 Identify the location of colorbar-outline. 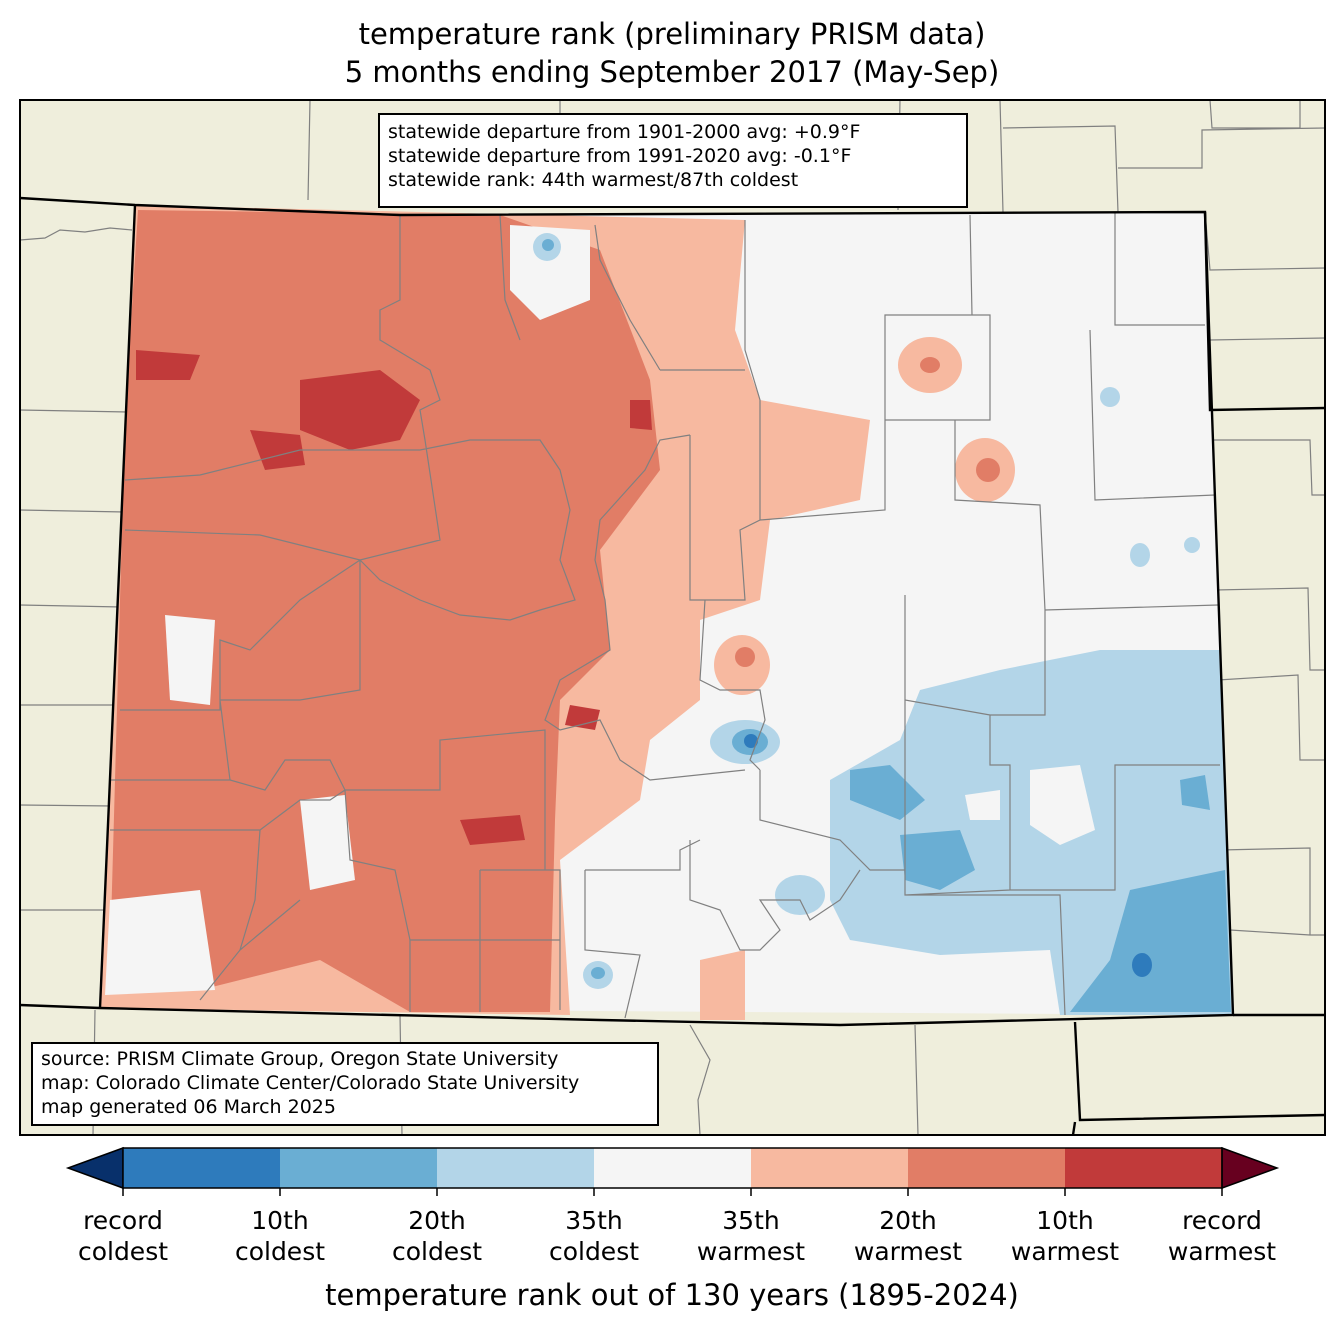
(672, 1168).